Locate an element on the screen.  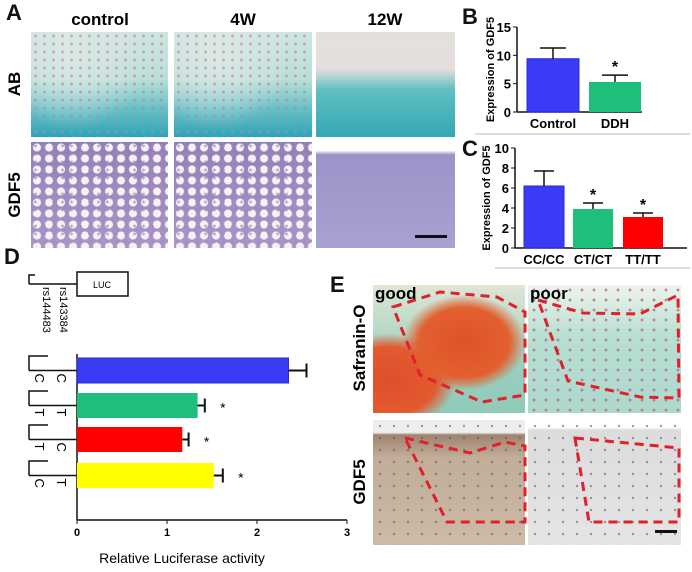
histology-gdf5-12w is located at coordinates (385, 195).